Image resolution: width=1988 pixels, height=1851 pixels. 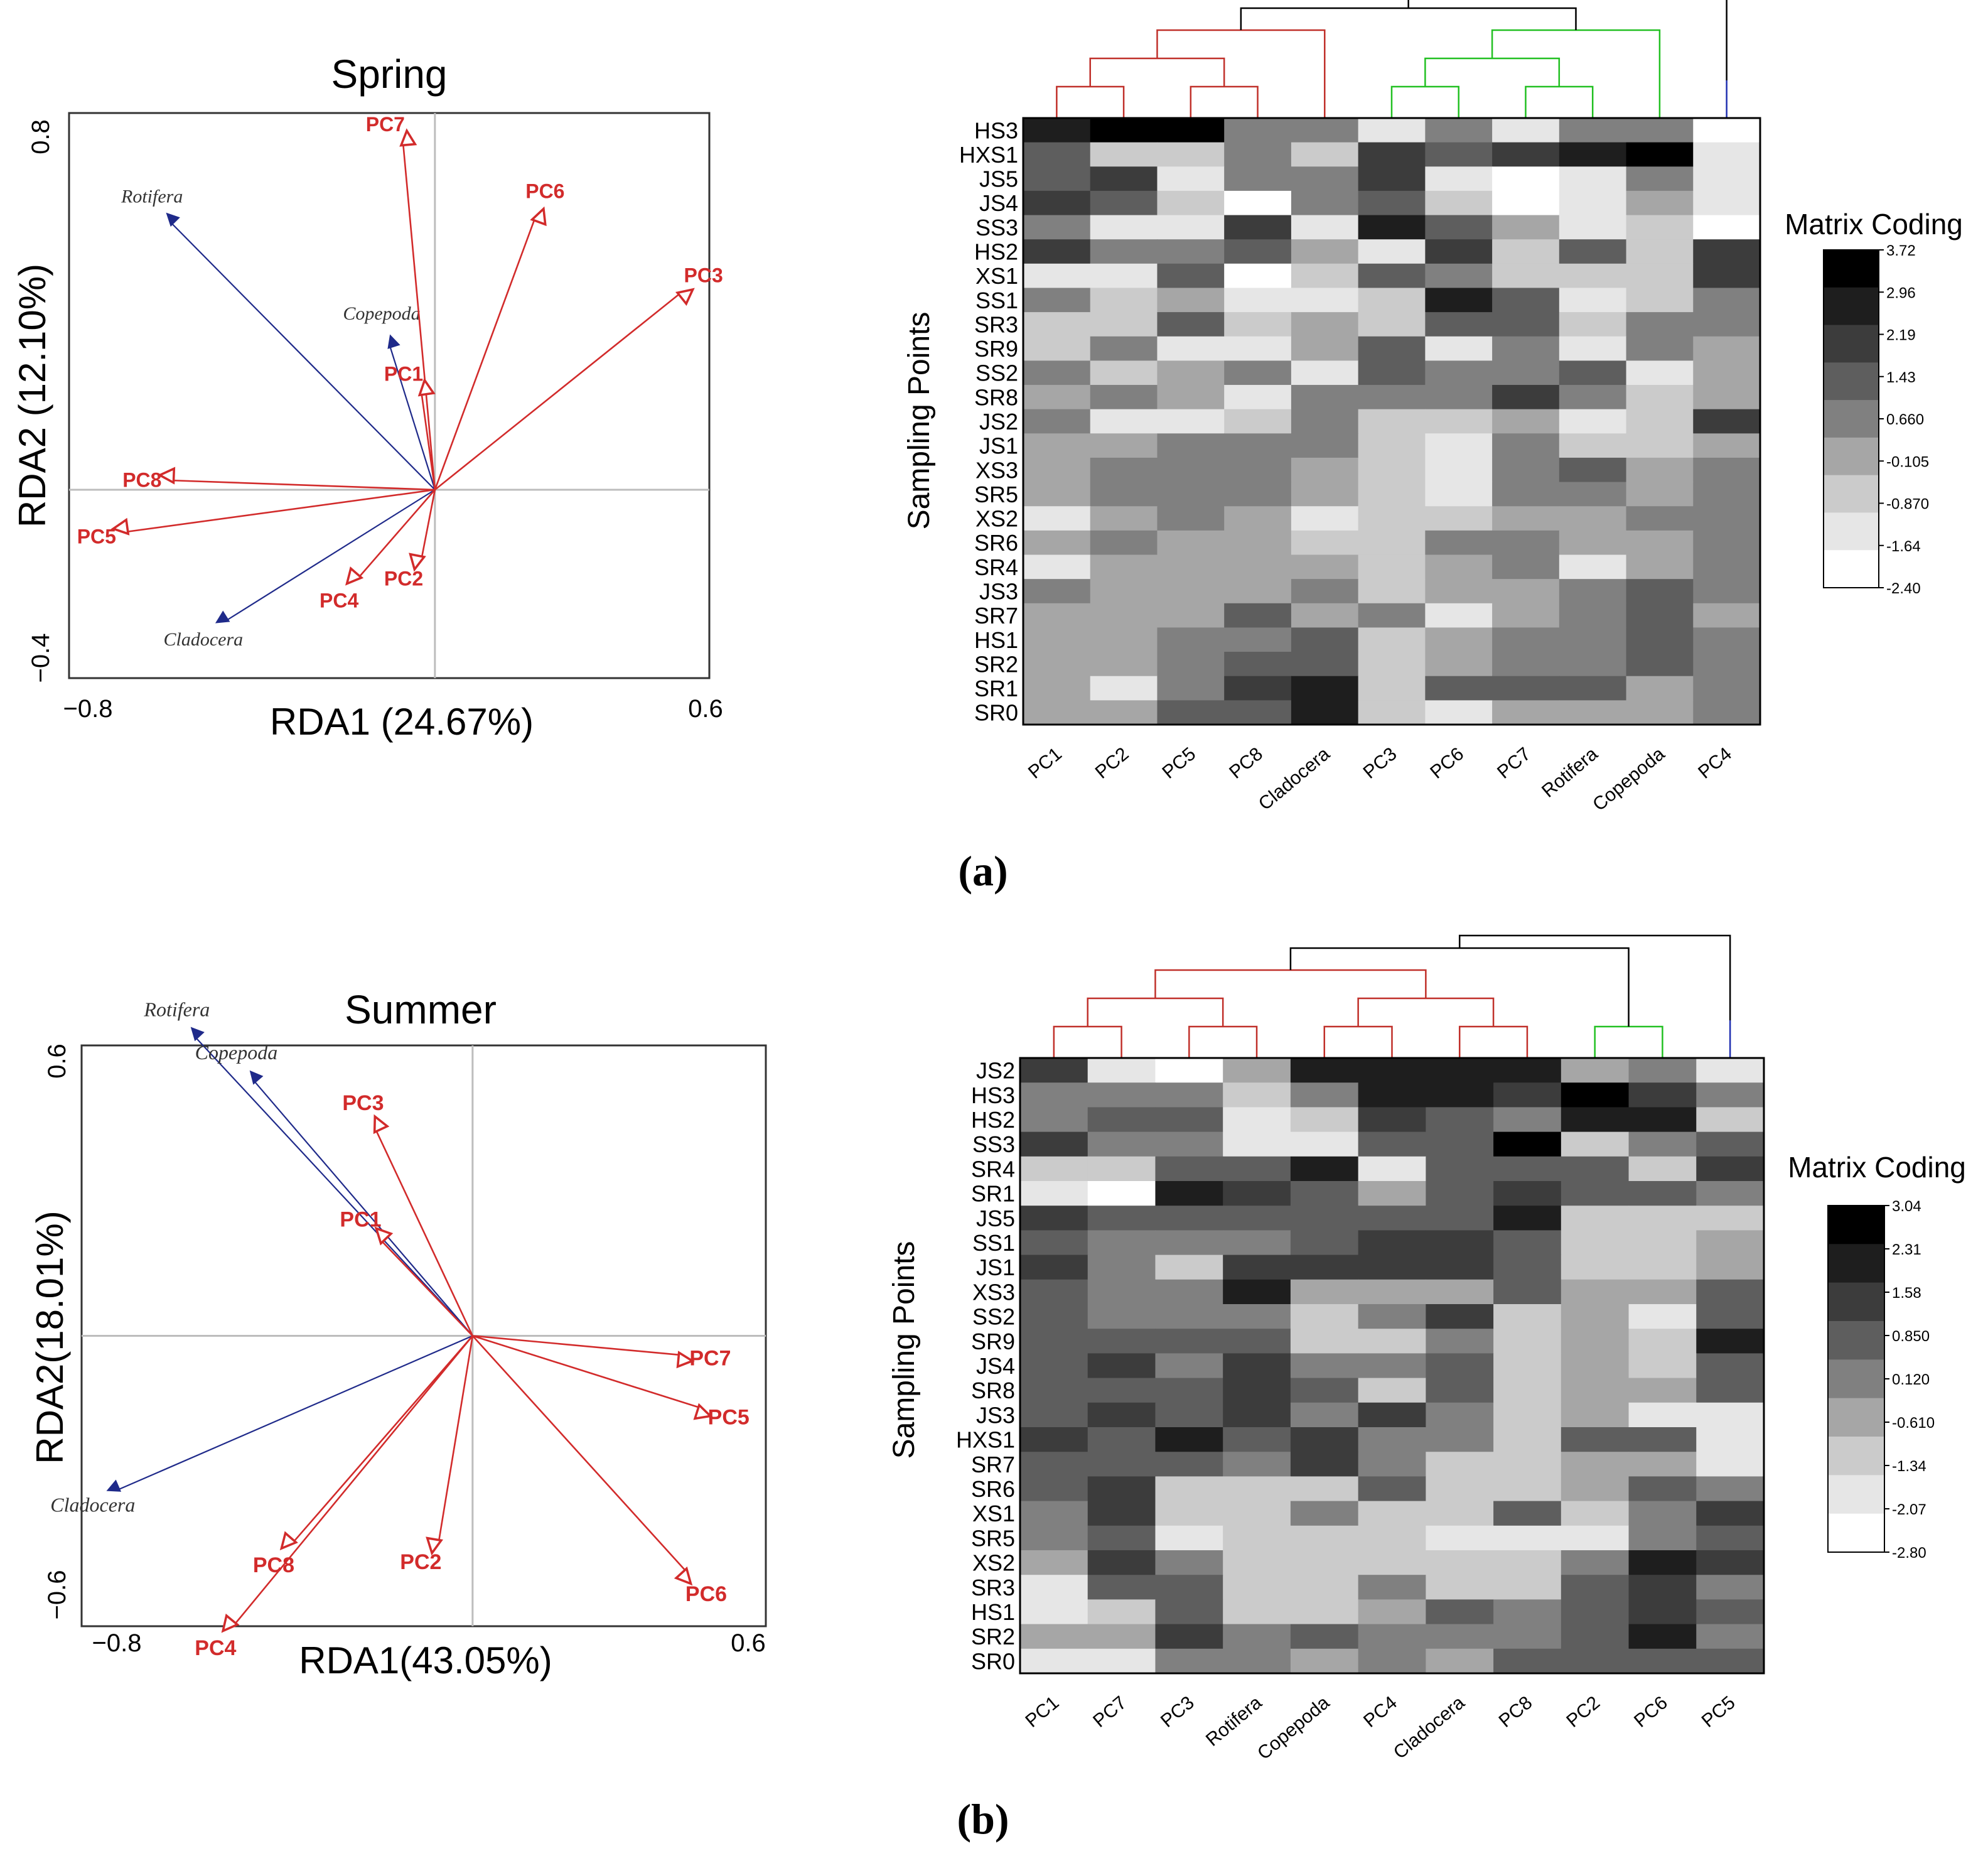 I want to click on column-label: Copepoda, so click(x=1629, y=779).